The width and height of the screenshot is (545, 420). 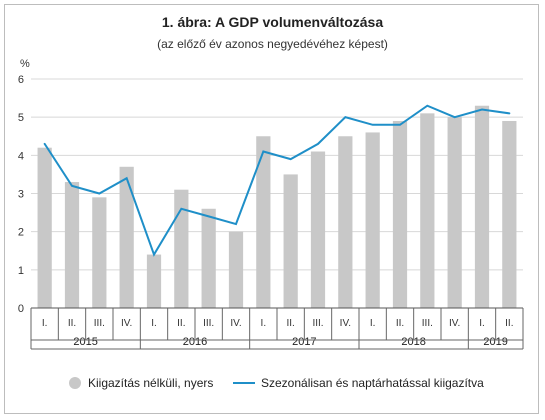 What do you see at coordinates (264, 323) in the screenshot?
I see `x-tick-label-9: I.` at bounding box center [264, 323].